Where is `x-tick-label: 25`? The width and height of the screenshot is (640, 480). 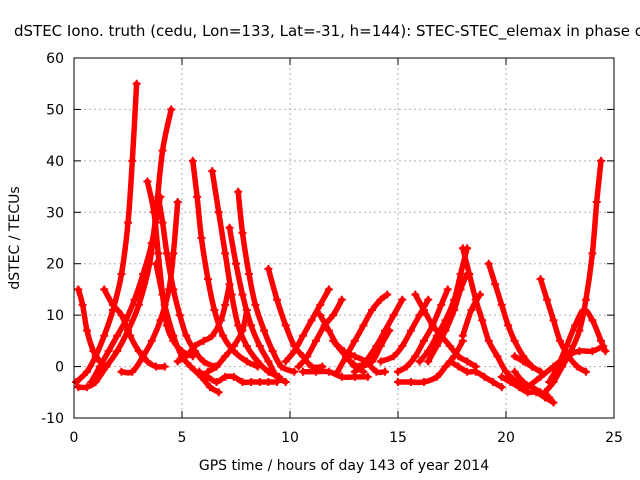 x-tick-label: 25 is located at coordinates (614, 438).